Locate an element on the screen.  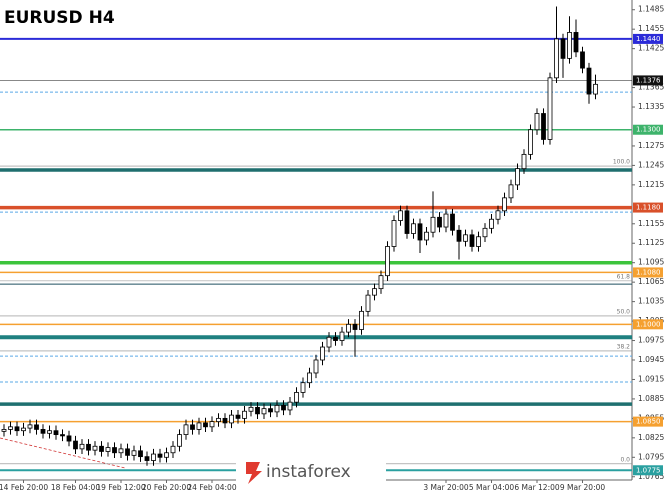
y-tick-label: 1.1275 is located at coordinates (651, 145).